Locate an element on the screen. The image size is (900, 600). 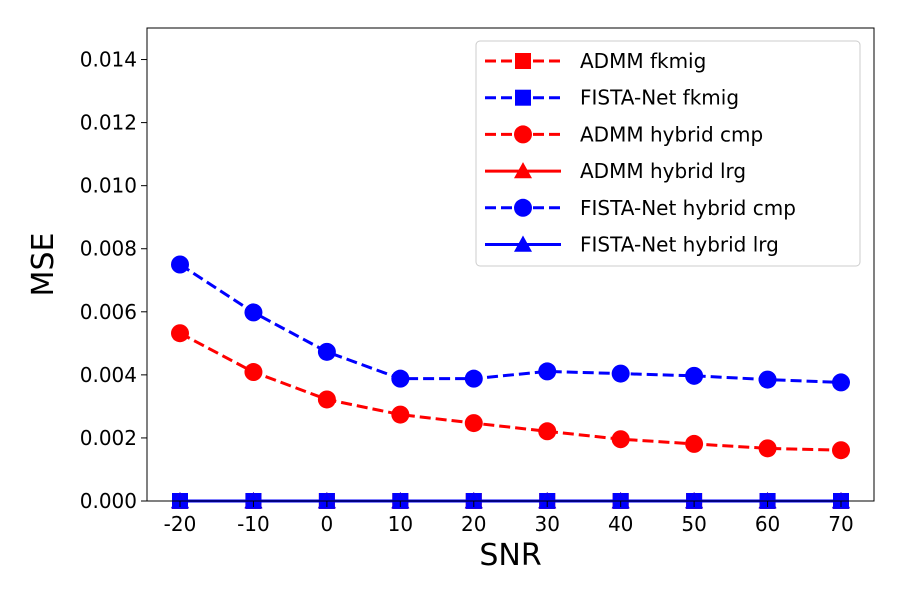
legend-item: ADMM hybrid cmp is located at coordinates (624, 134).